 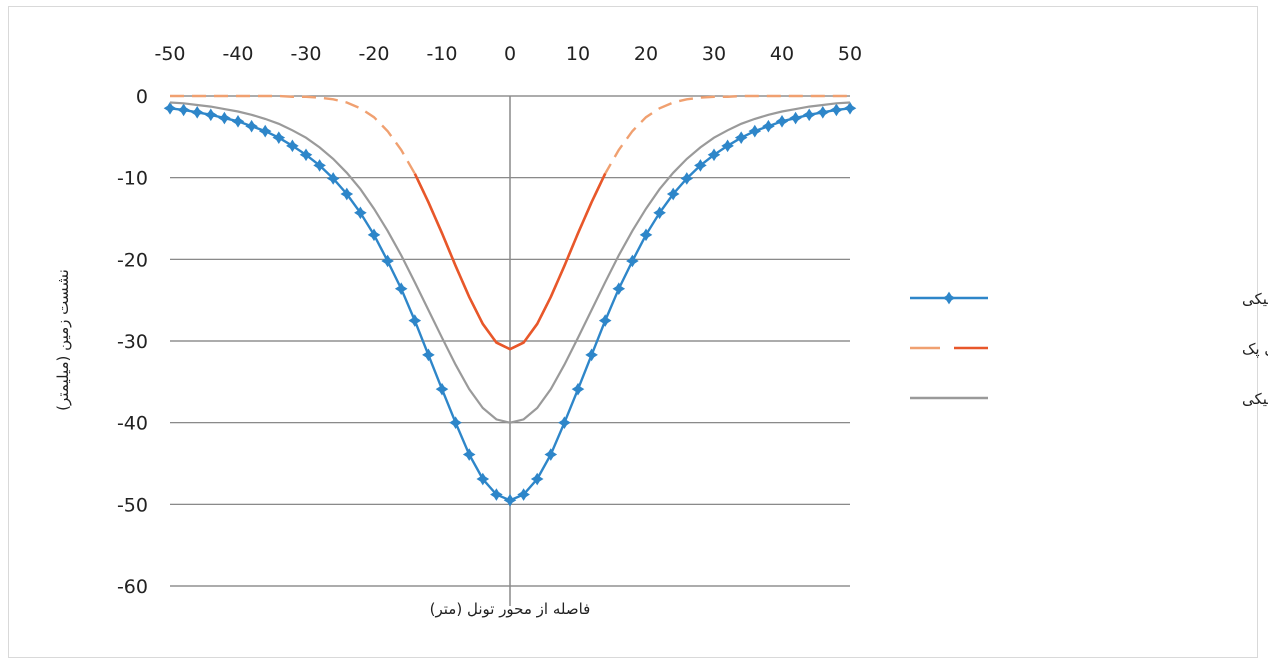 I want to click on x-tick-label: 50, so click(x=850, y=54).